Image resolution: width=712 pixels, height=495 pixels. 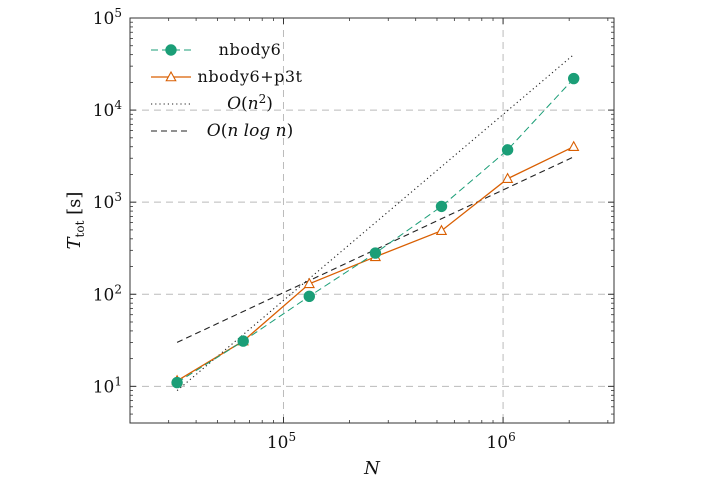 I want to click on y-tick-label: 10⁴, so click(x=108, y=109).